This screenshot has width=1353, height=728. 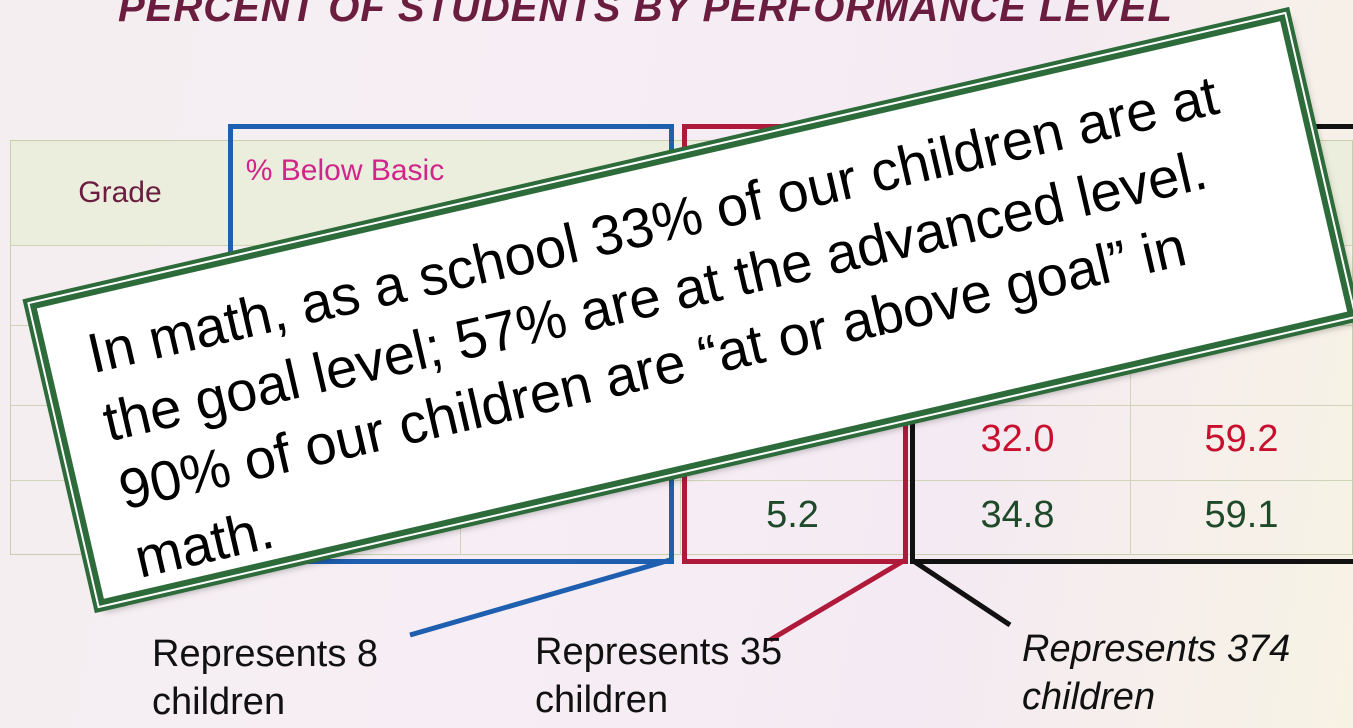 I want to click on cell: 34.8, so click(x=1017, y=515).